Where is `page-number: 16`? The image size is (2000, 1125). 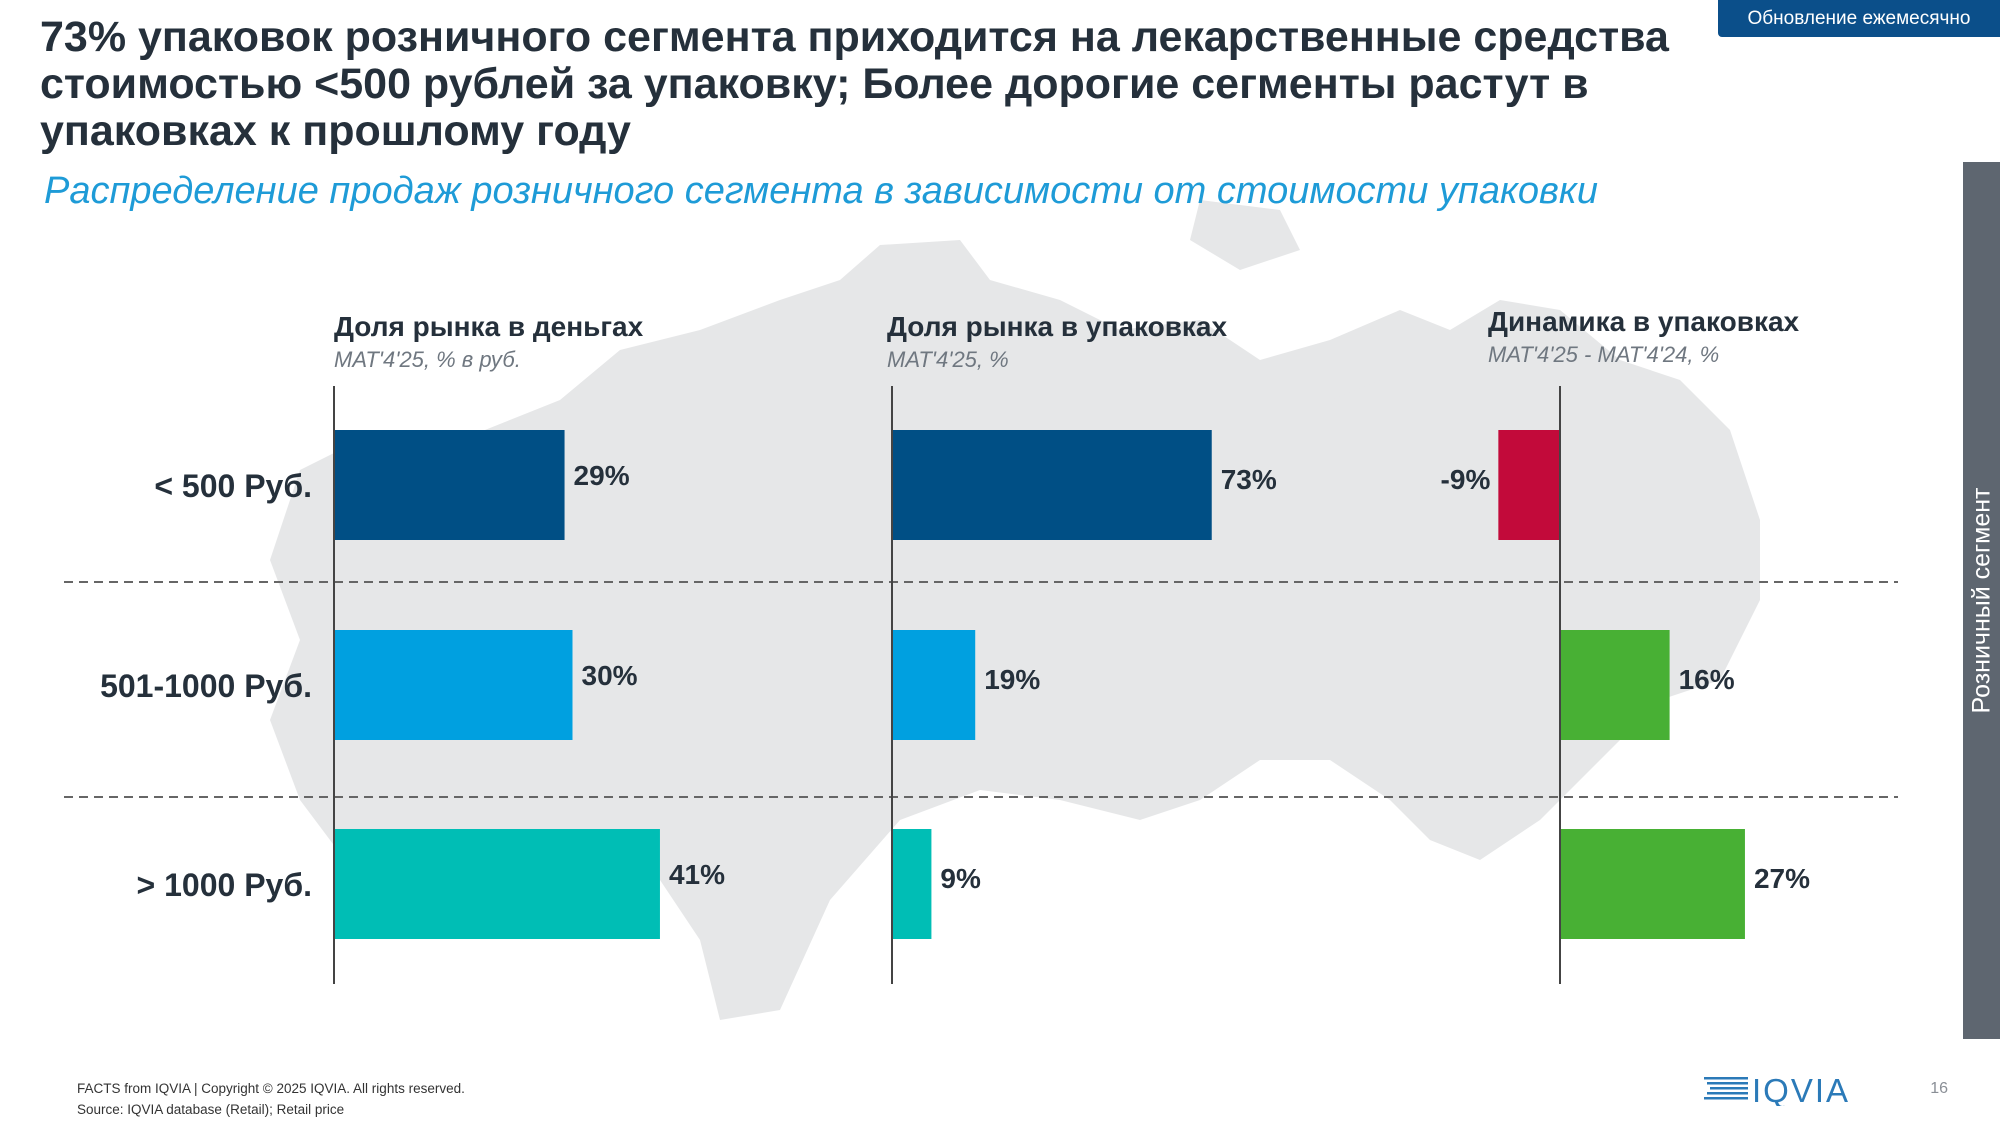
page-number: 16 is located at coordinates (1939, 1088).